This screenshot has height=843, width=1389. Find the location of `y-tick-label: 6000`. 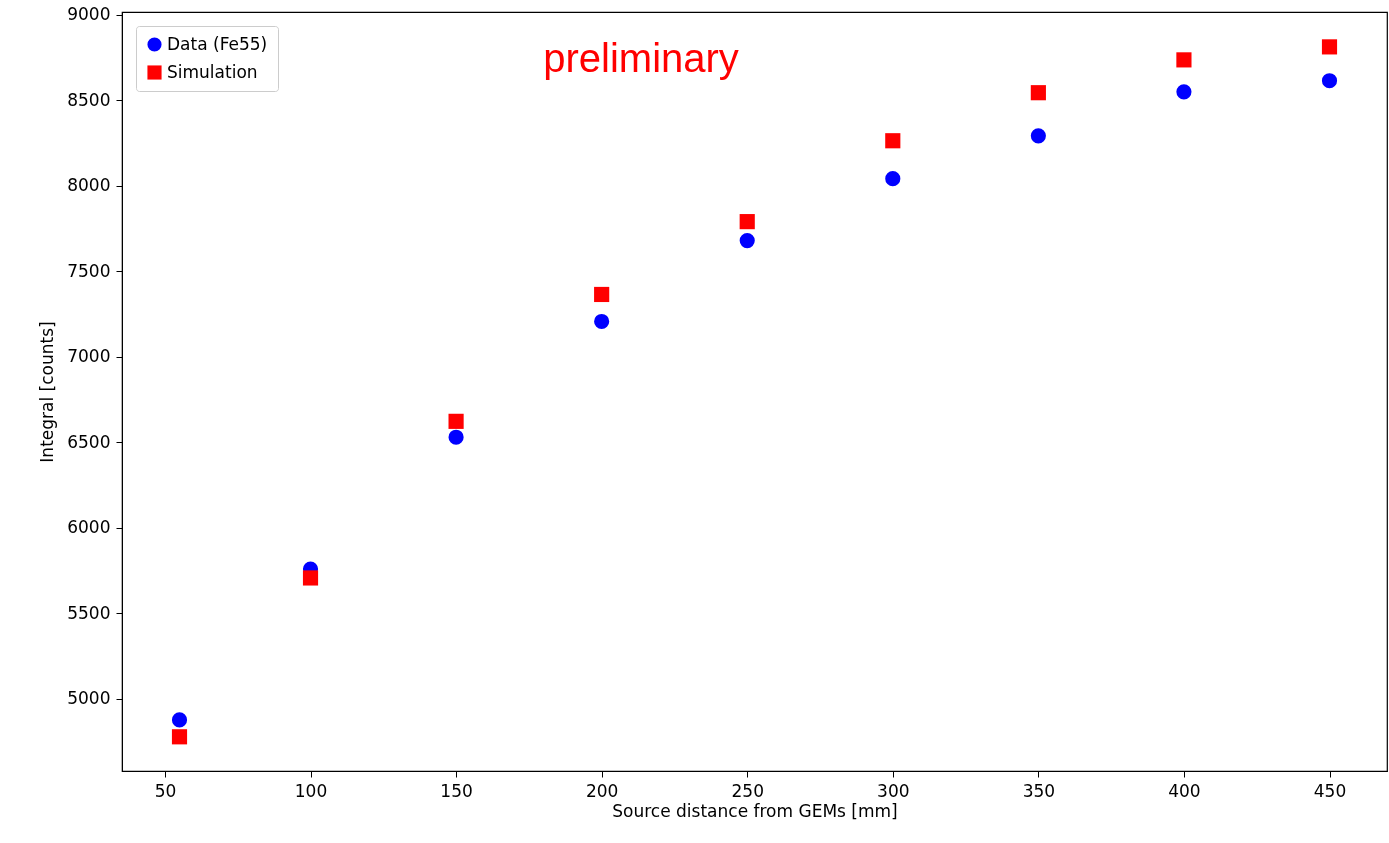

y-tick-label: 6000 is located at coordinates (89, 527).